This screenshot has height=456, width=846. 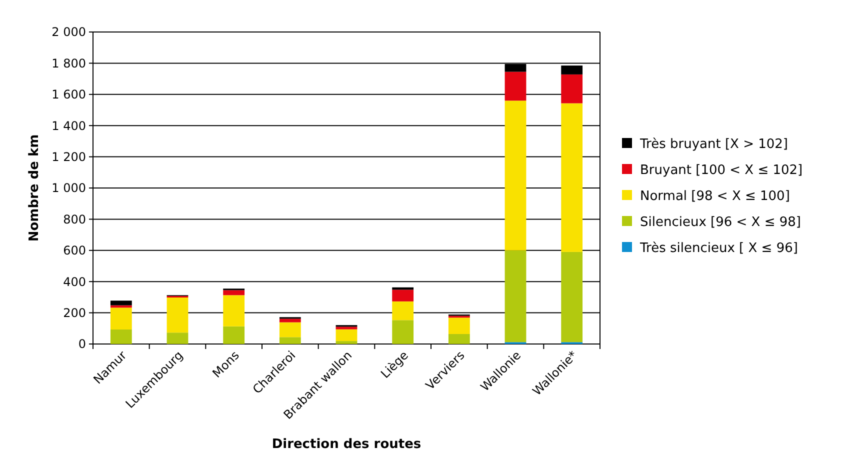 What do you see at coordinates (347, 444) in the screenshot?
I see `x-axis-title: Direction des routes` at bounding box center [347, 444].